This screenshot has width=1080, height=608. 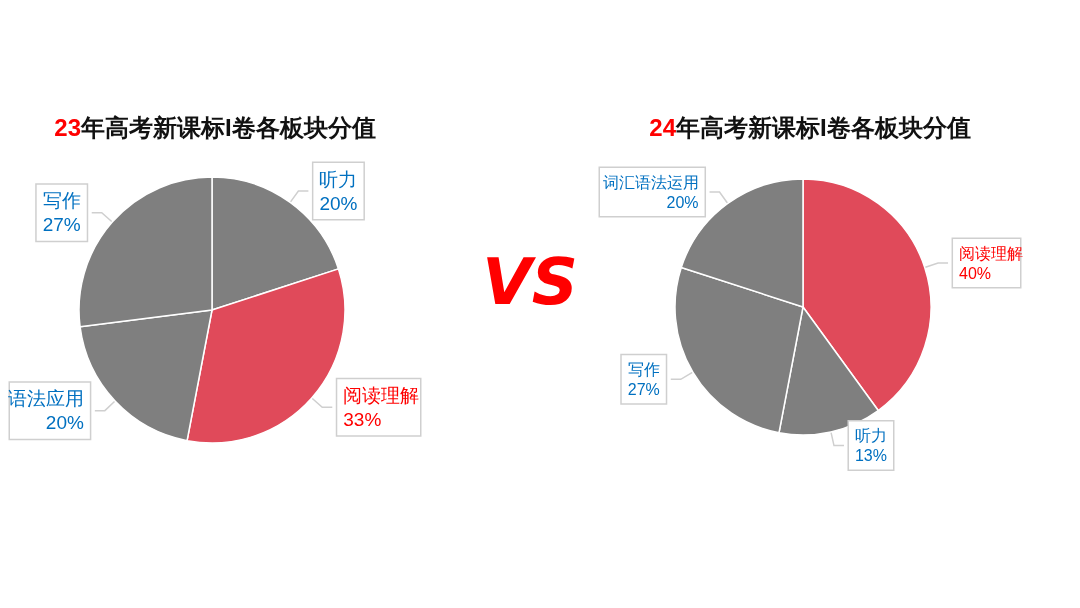 I want to click on data-label: 40%, so click(x=975, y=273).